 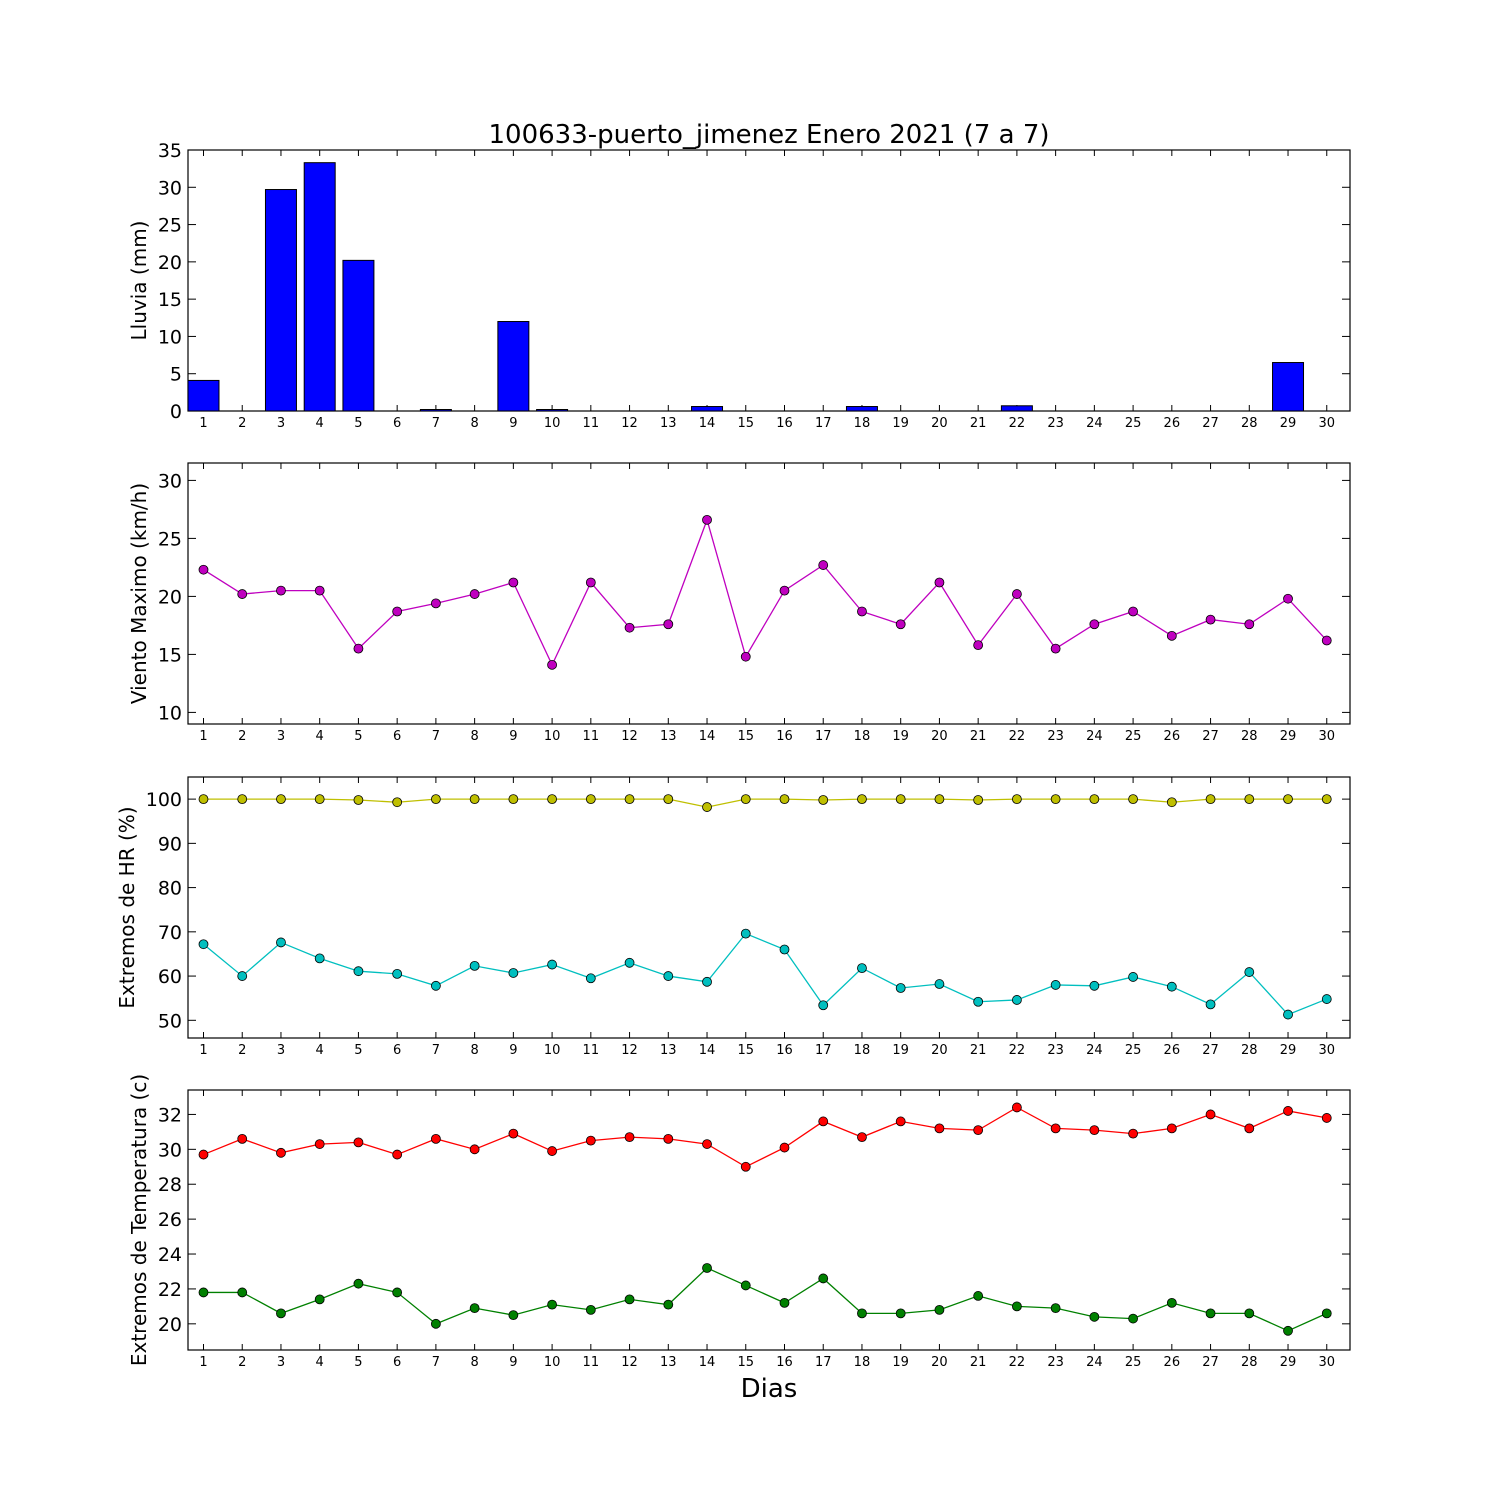 What do you see at coordinates (1288, 1362) in the screenshot?
I see `temperature-x-tick-label: 29` at bounding box center [1288, 1362].